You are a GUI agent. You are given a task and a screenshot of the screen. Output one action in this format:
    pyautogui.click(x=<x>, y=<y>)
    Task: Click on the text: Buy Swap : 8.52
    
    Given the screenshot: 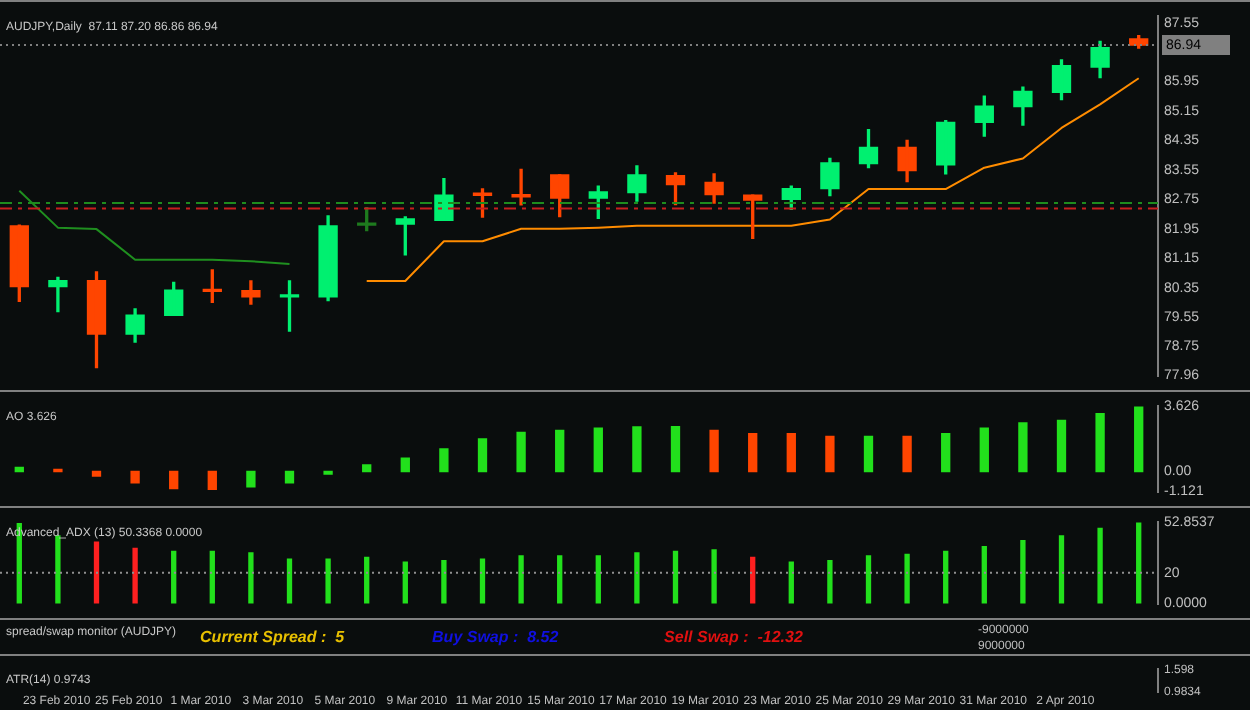 What is the action you would take?
    pyautogui.click(x=496, y=637)
    